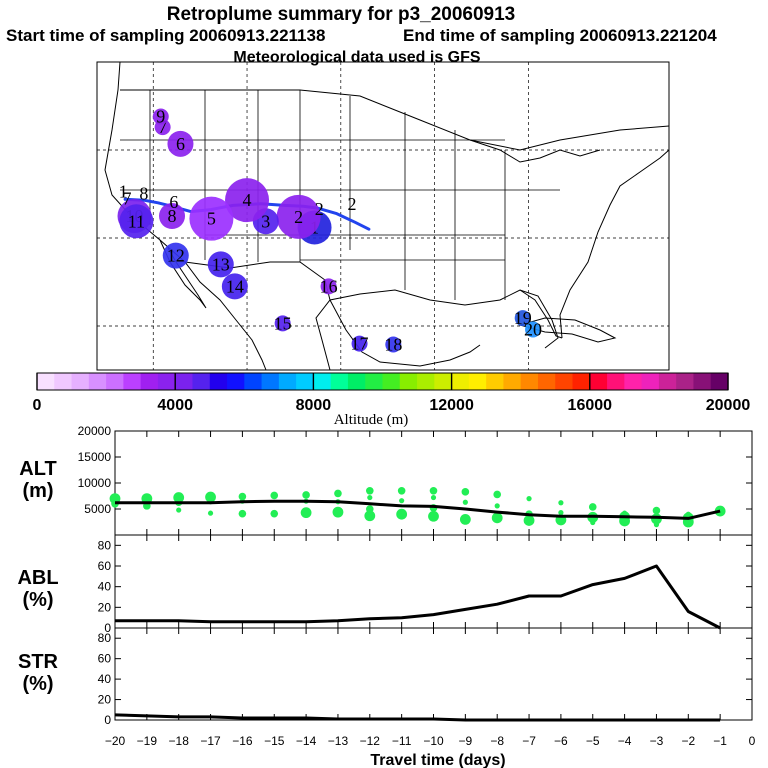  I want to click on plume-centroid-label-day-18: 18, so click(393, 344).